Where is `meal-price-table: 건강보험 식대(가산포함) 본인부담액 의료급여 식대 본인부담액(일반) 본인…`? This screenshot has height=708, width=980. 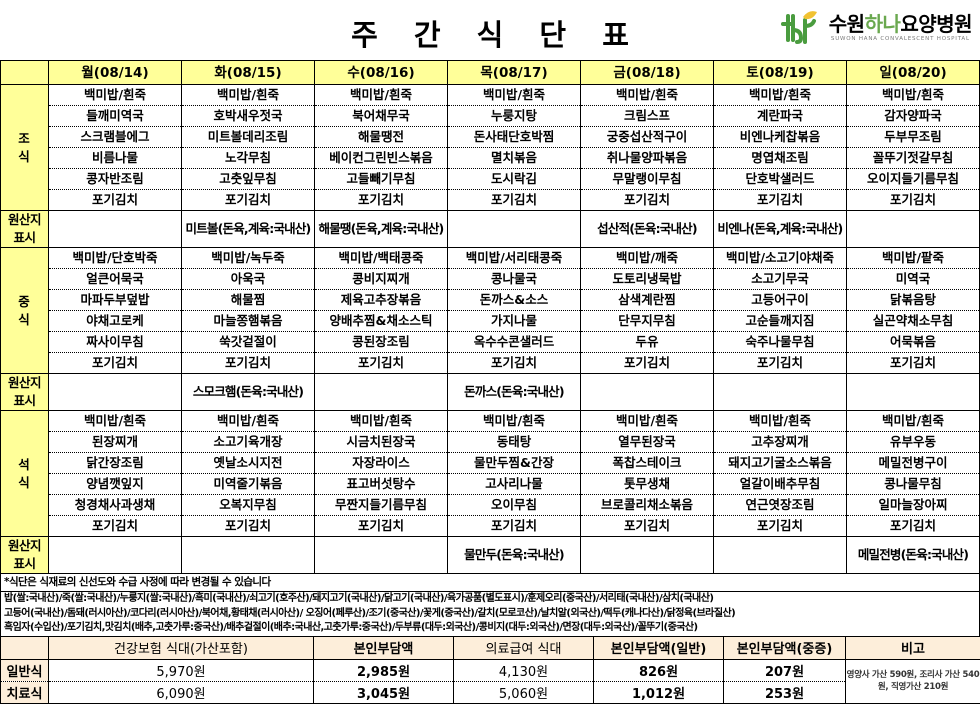 meal-price-table: 건강보험 식대(가산포함) 본인부담액 의료급여 식대 본인부담액(일반) 본인… is located at coordinates (490, 670).